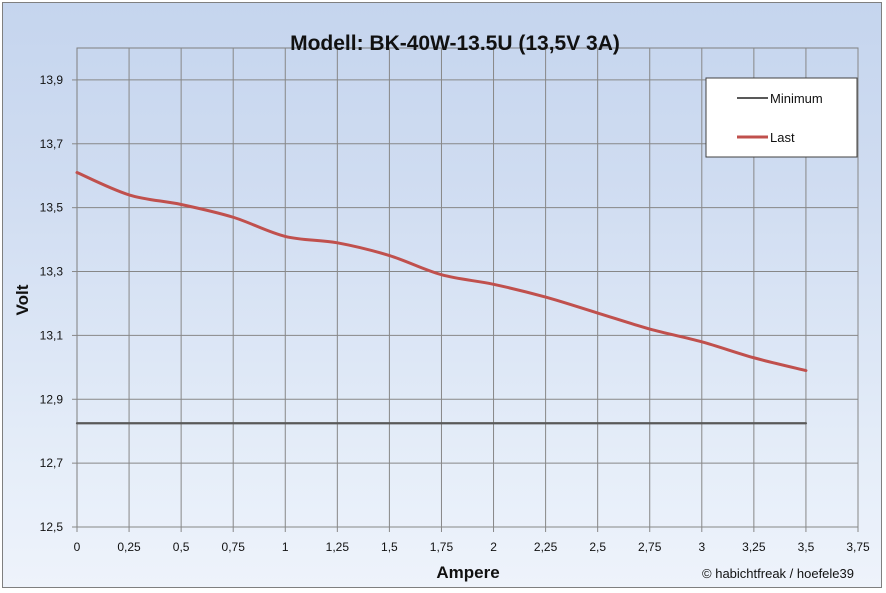 This screenshot has height=593, width=886. I want to click on x-tick-label: 3,75, so click(858, 547).